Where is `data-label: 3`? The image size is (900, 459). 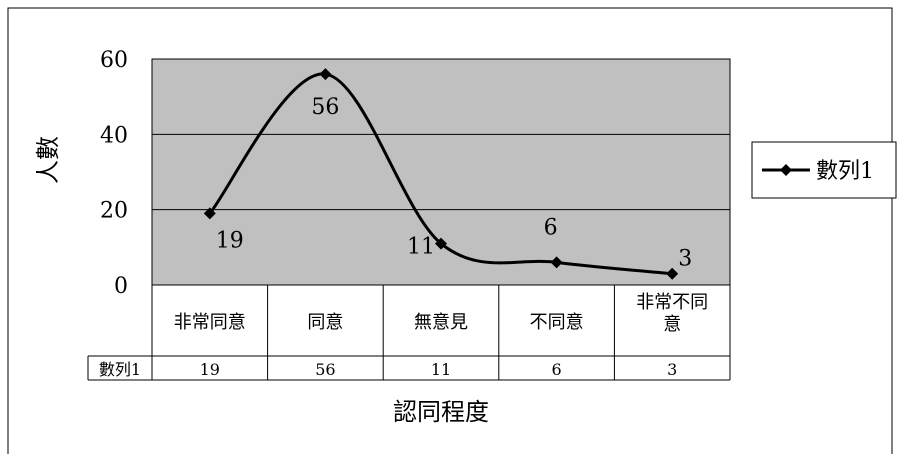 data-label: 3 is located at coordinates (685, 259).